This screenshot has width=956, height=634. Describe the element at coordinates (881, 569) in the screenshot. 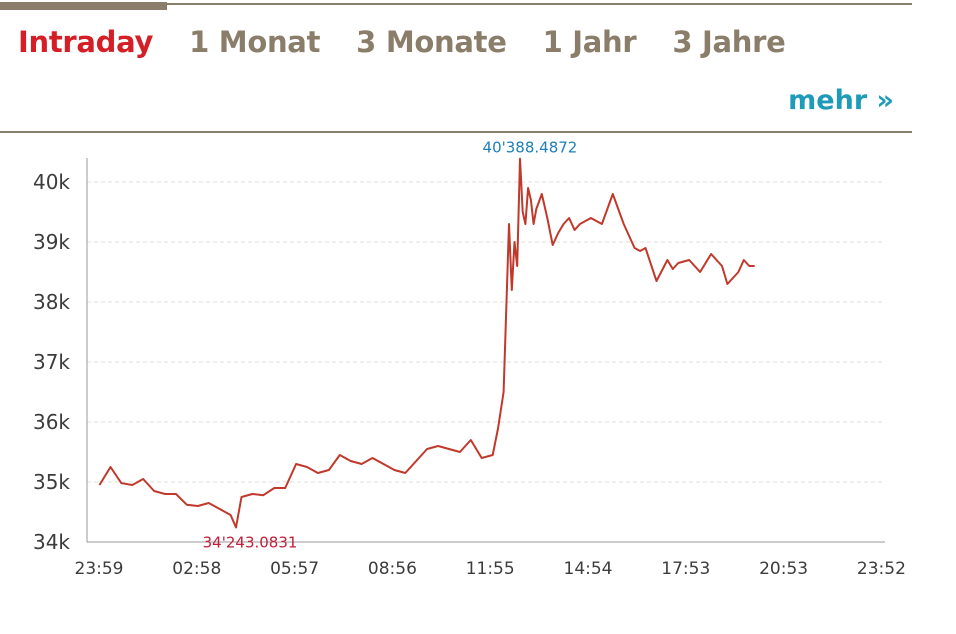

I see `x-tick-label: 23:52` at that location.